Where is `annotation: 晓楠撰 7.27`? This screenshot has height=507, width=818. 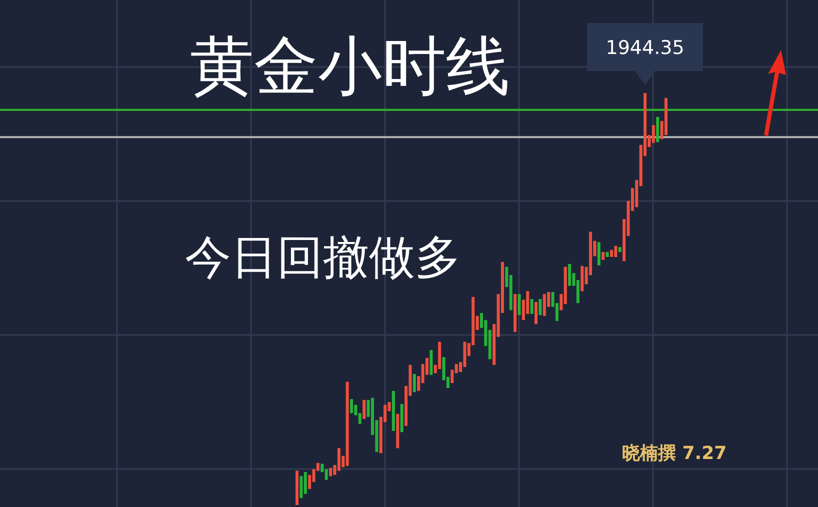
annotation: 晓楠撰 7.27 is located at coordinates (674, 453).